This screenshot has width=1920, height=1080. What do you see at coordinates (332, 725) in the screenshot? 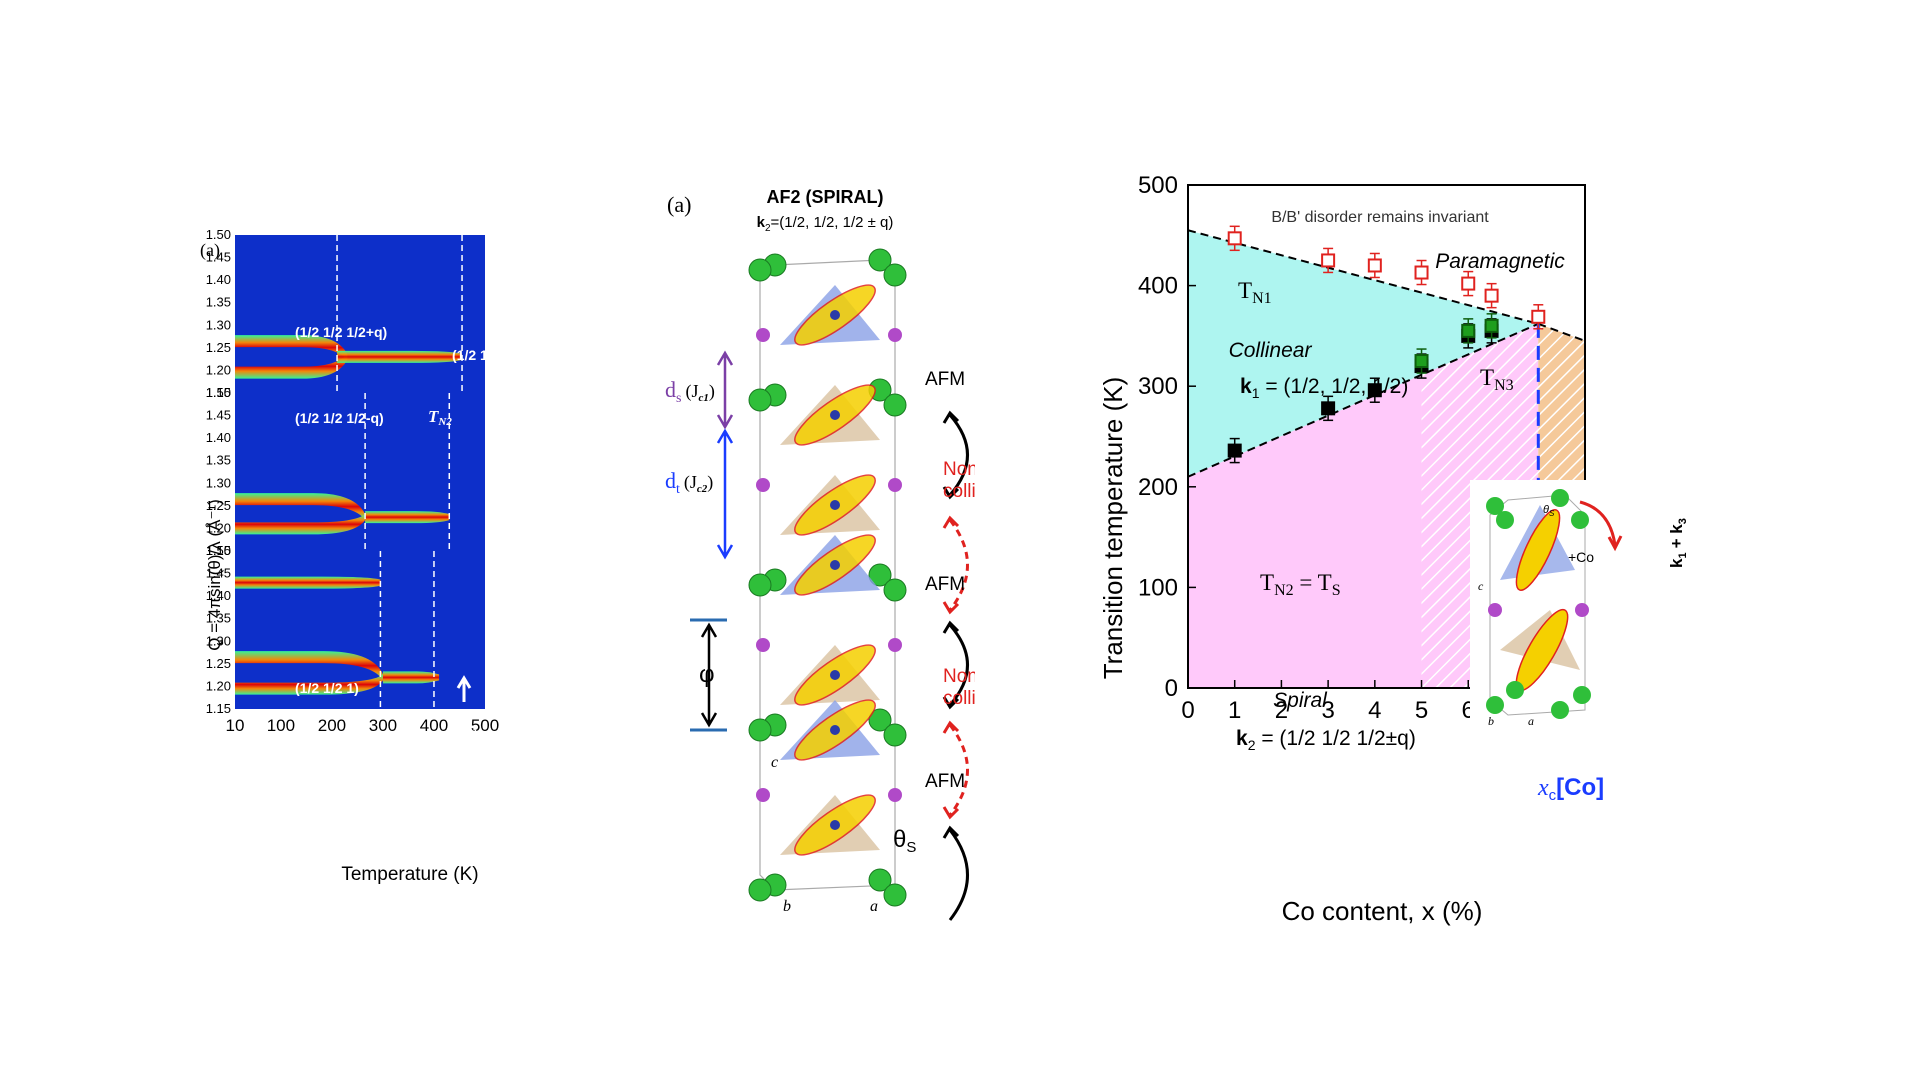
I see `x-tick-label: 200` at bounding box center [332, 725].